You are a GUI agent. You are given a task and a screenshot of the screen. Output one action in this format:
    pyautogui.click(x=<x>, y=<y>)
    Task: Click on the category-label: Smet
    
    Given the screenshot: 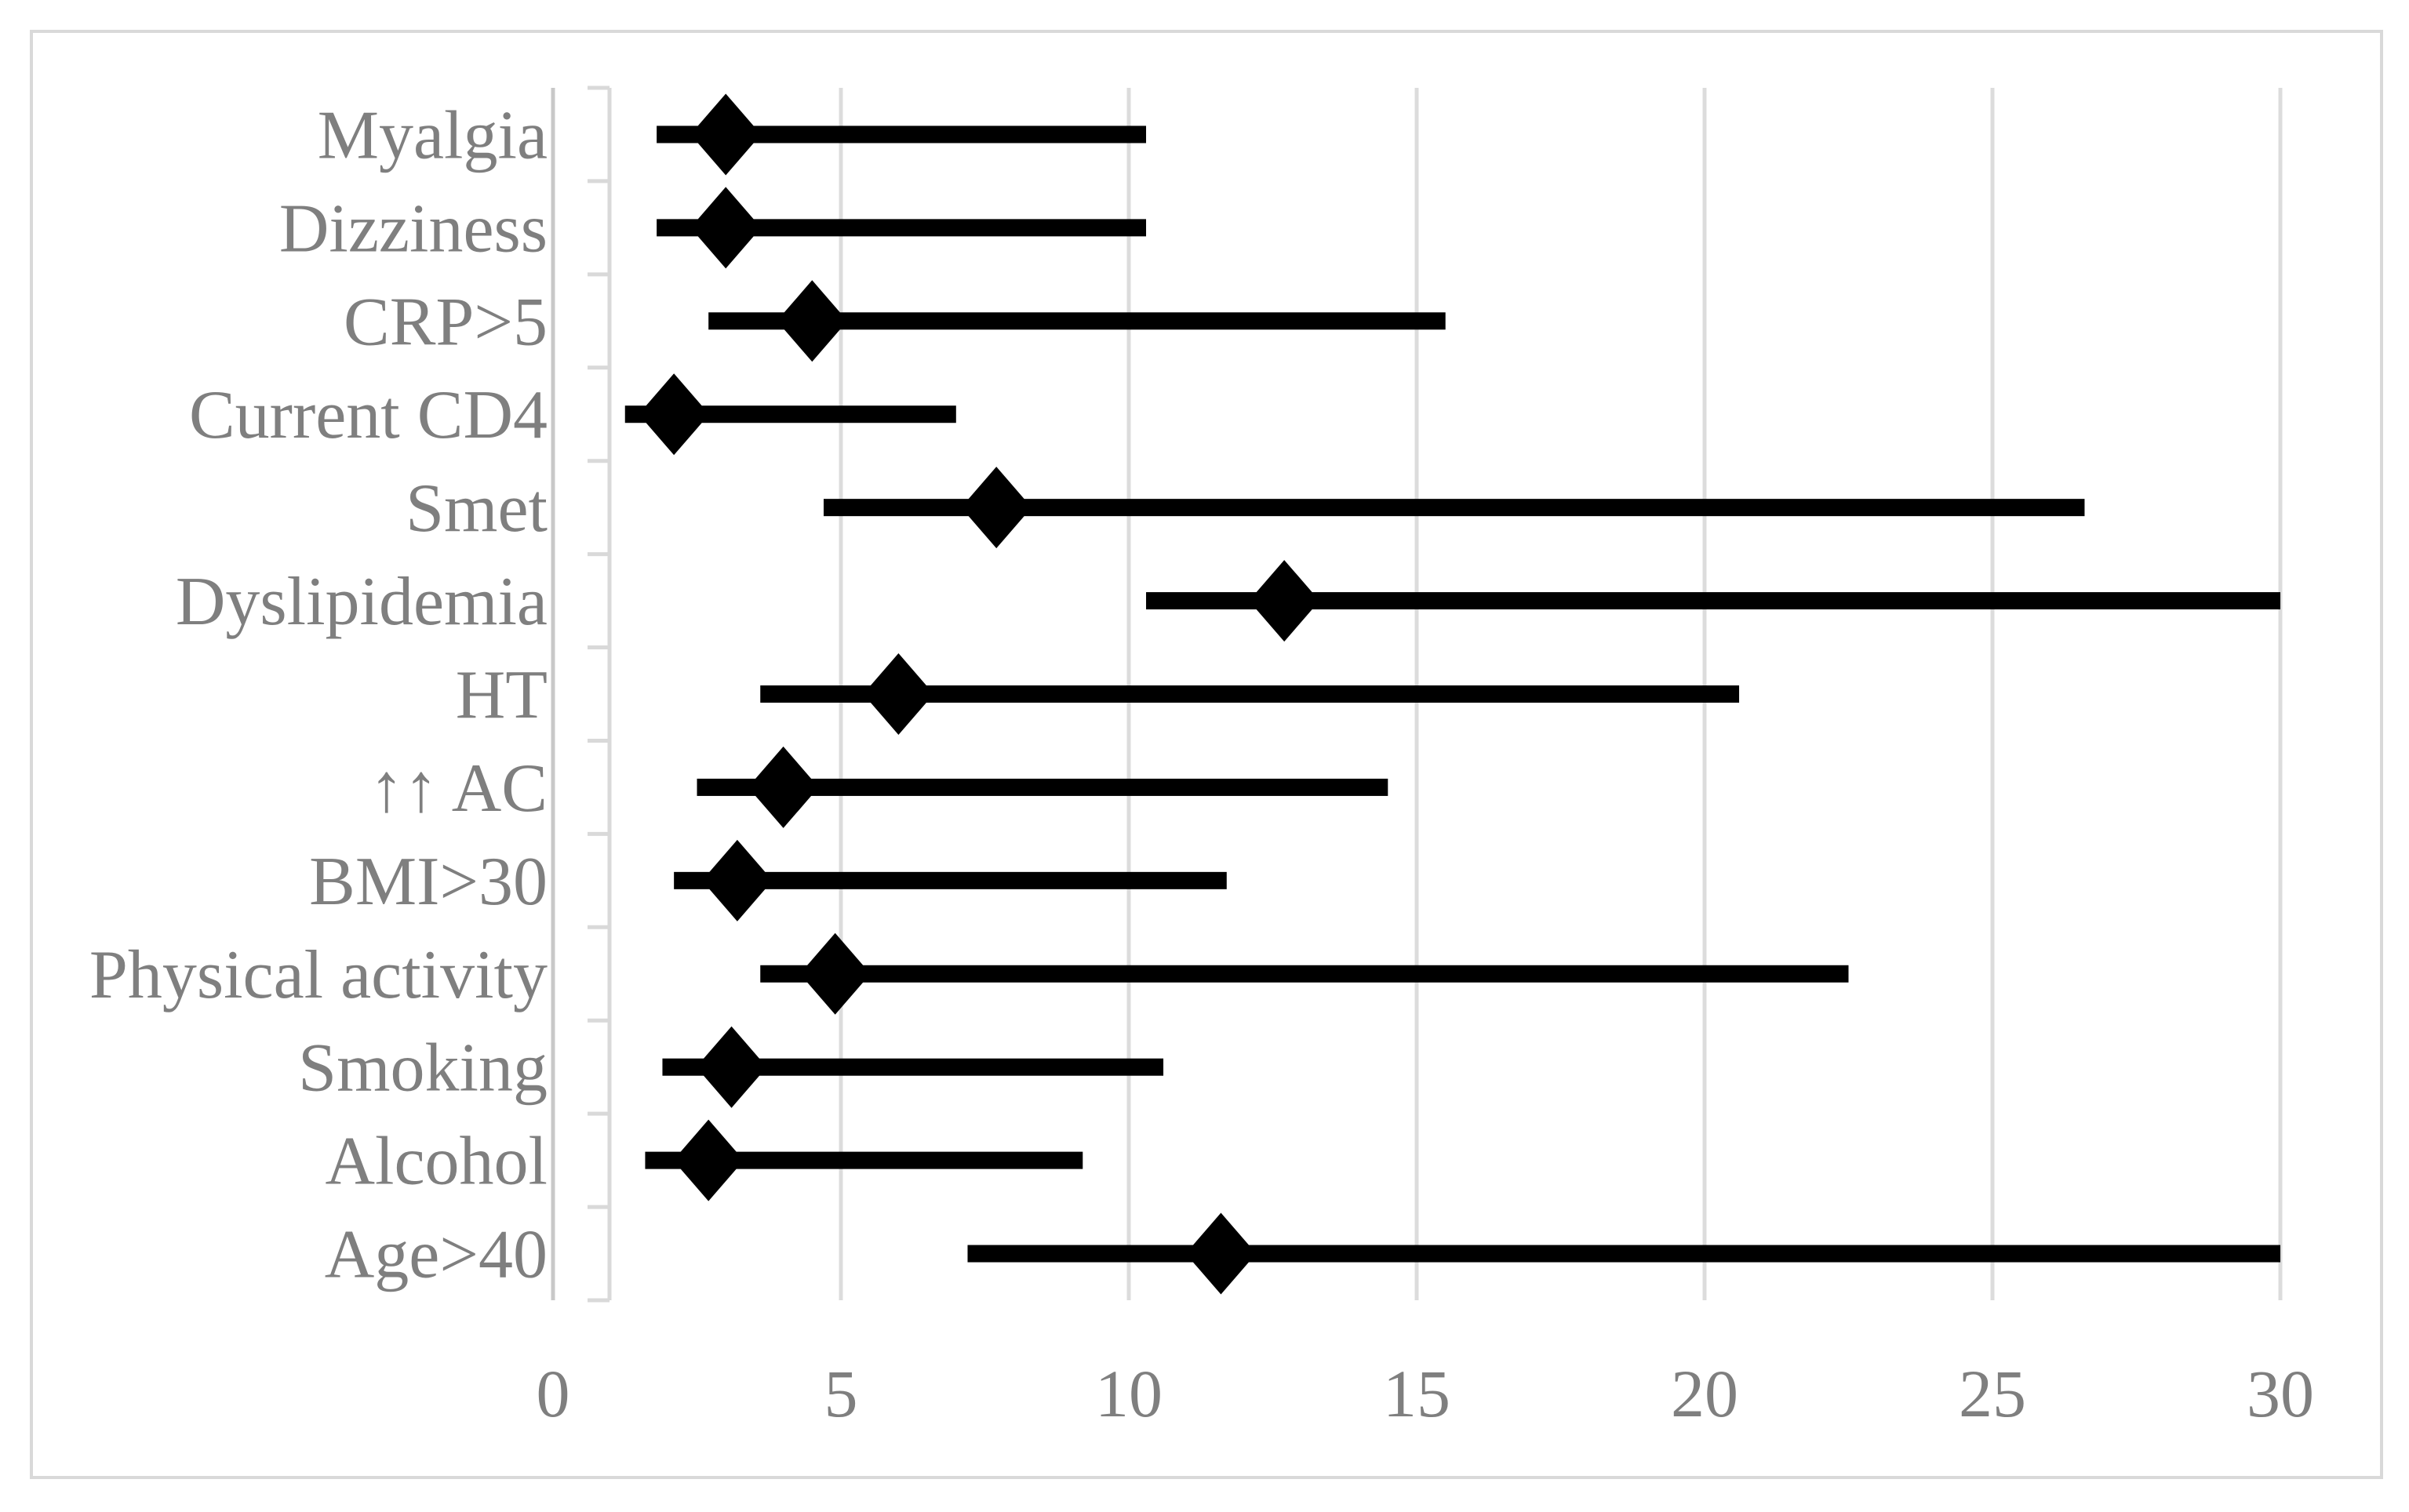 What is the action you would take?
    pyautogui.click(x=477, y=509)
    